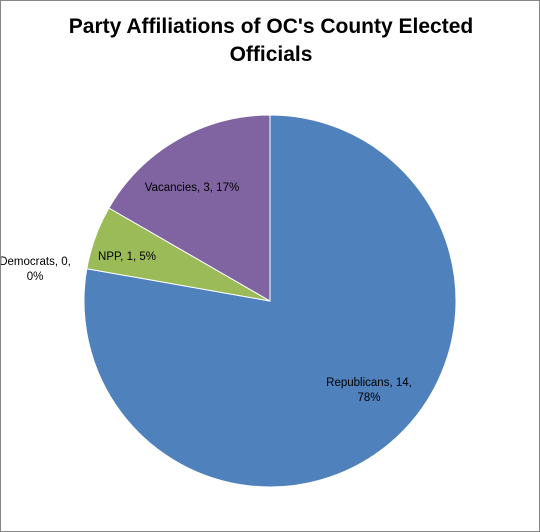 Image resolution: width=540 pixels, height=532 pixels. Describe the element at coordinates (36, 262) in the screenshot. I see `data-label-line: Democrats, 0,` at that location.